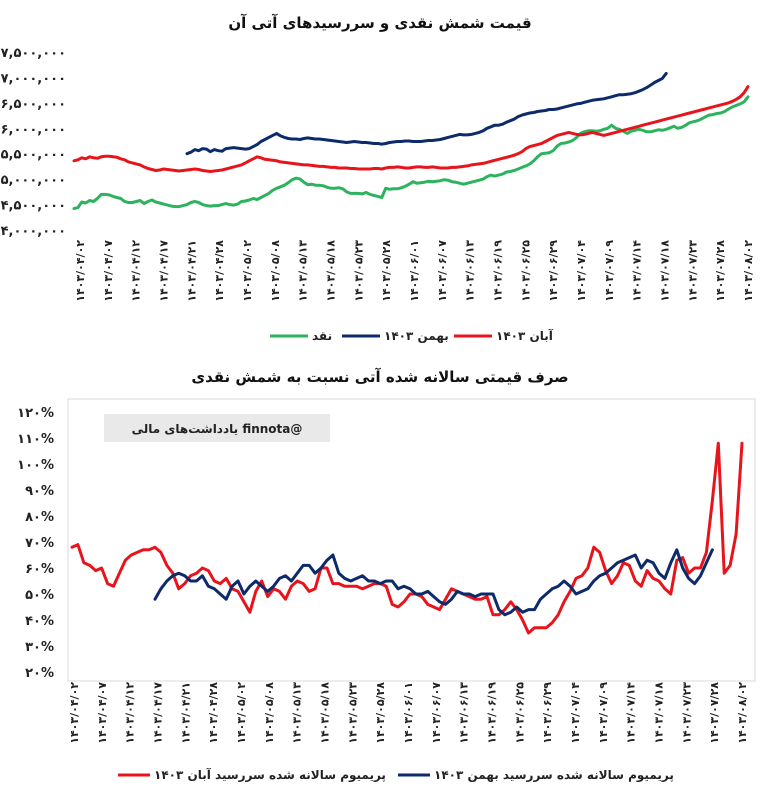 Image resolution: width=762 pixels, height=800 pixels. Describe the element at coordinates (525, 271) in the screenshot. I see `price-x-tick-label: ۱۴۰۳/۰۶/۲۵` at that location.